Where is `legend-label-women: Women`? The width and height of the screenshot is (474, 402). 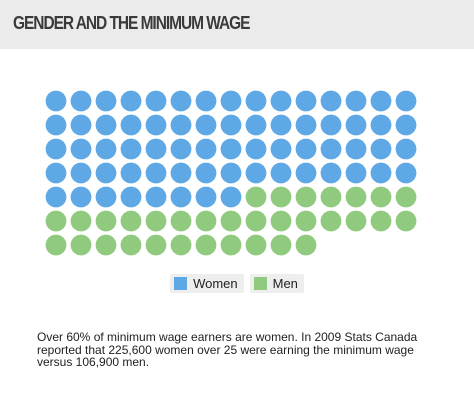 legend-label-women: Women is located at coordinates (215, 283).